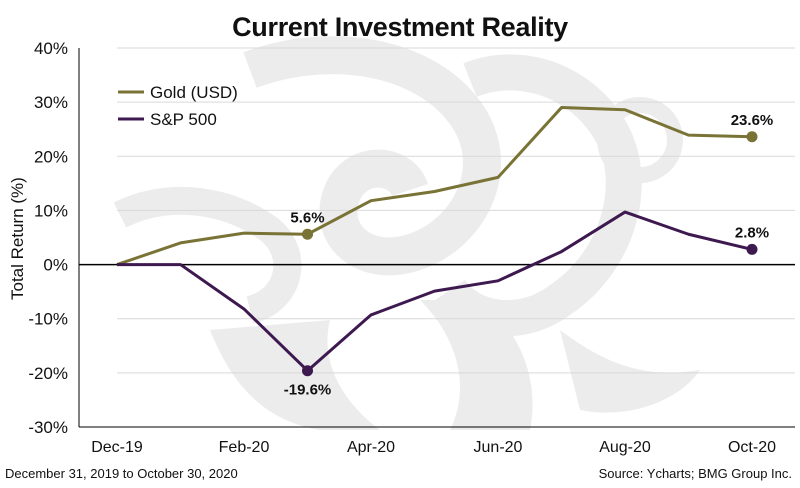 The image size is (800, 488). Describe the element at coordinates (51, 156) in the screenshot. I see `y-tick-label: 20%` at that location.